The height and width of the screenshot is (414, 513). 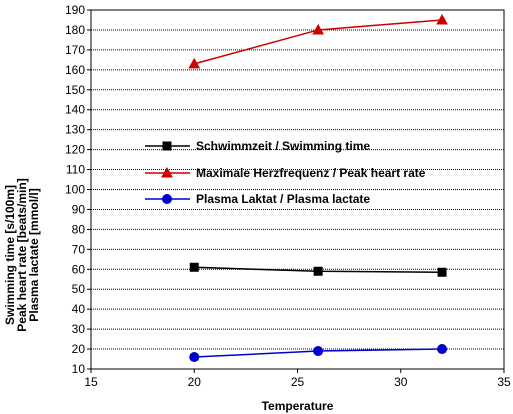 What do you see at coordinates (75, 30) in the screenshot?
I see `y-tick-label: 180` at bounding box center [75, 30].